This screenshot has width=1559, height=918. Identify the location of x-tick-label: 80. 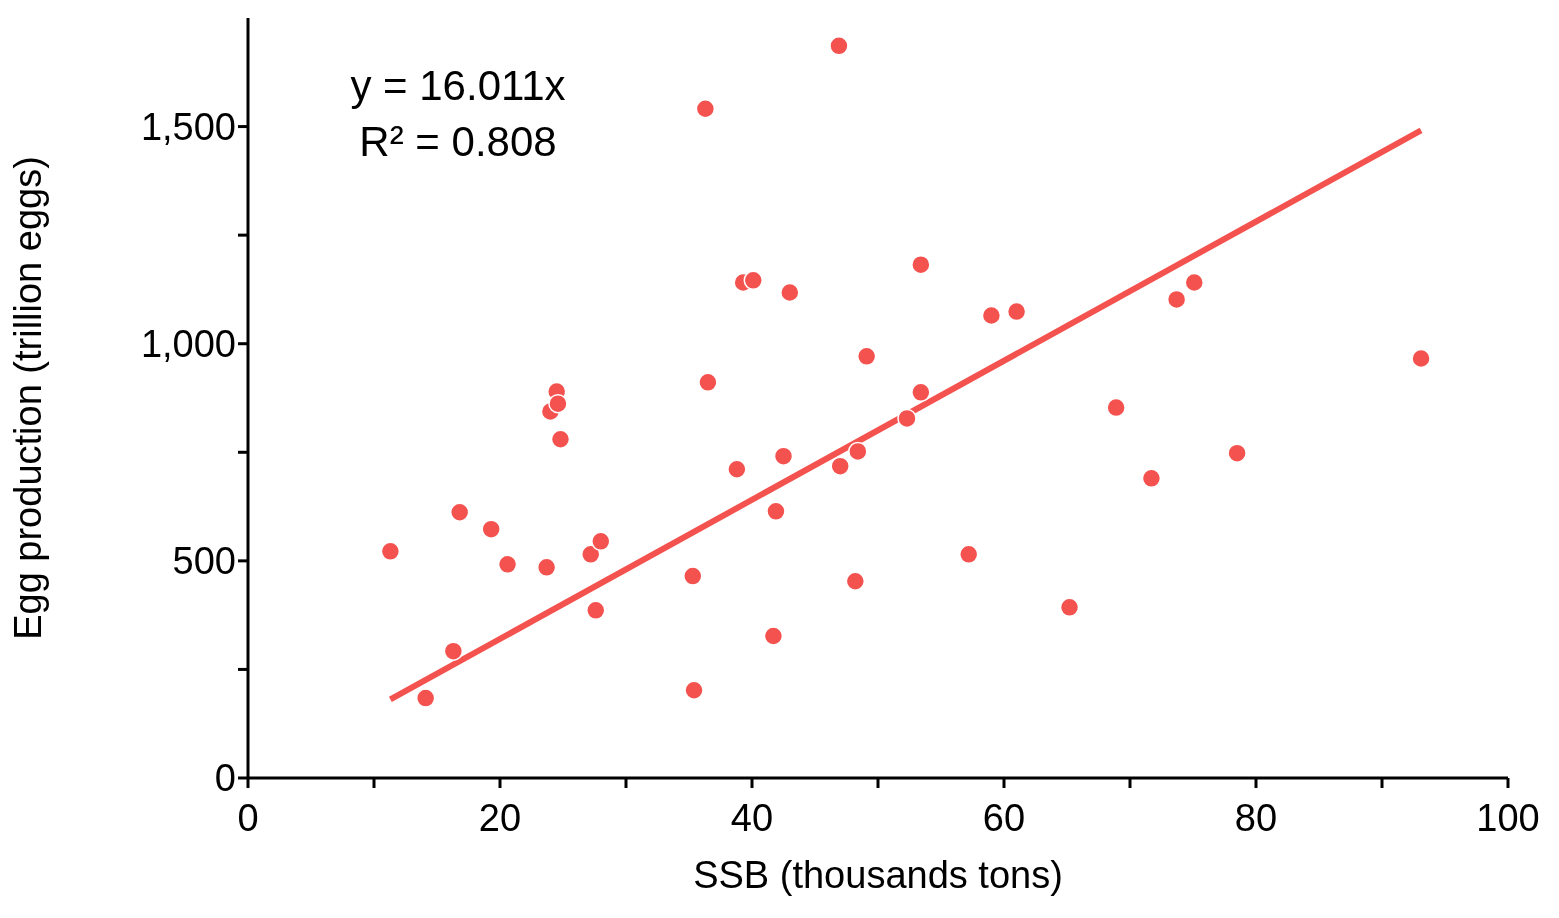
(1256, 817).